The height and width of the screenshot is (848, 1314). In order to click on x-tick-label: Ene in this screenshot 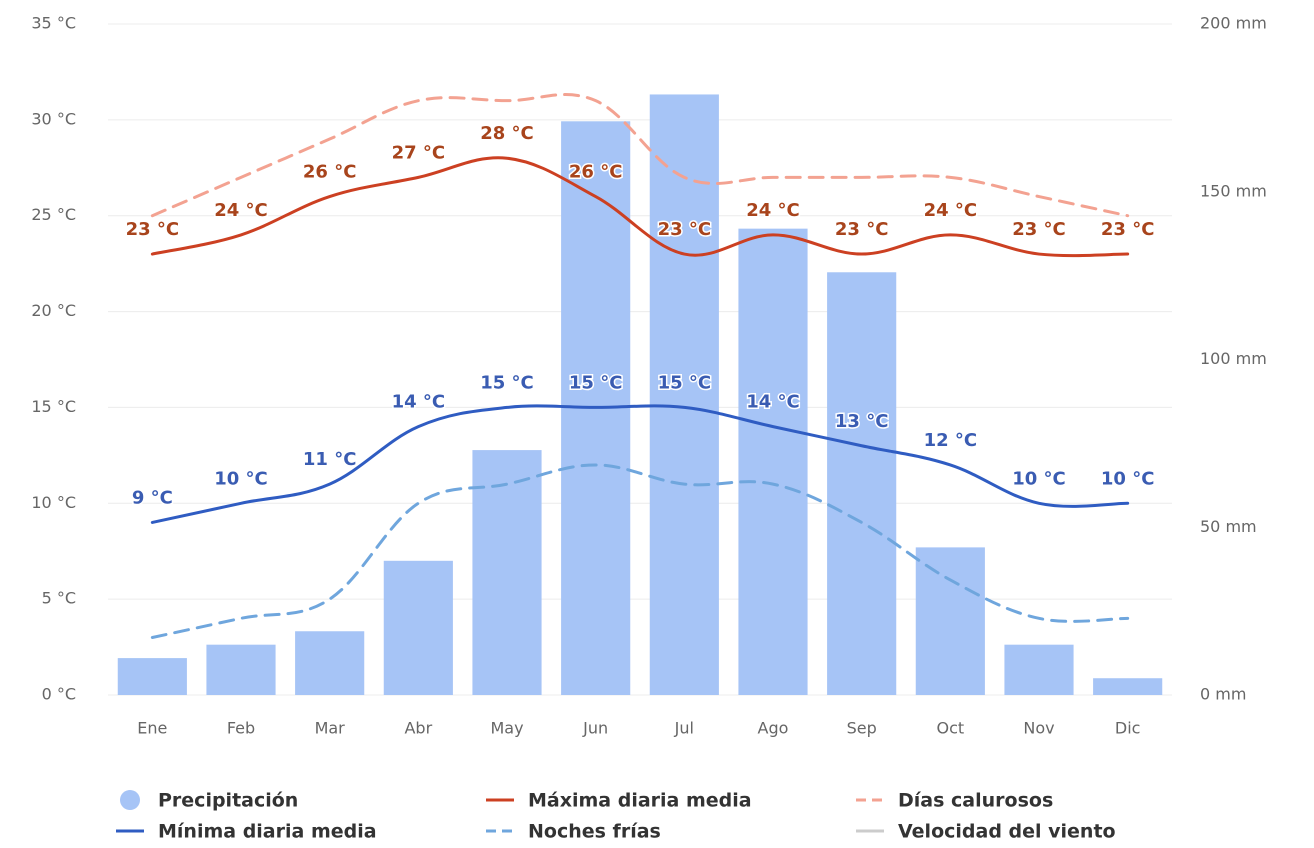, I will do `click(152, 728)`.